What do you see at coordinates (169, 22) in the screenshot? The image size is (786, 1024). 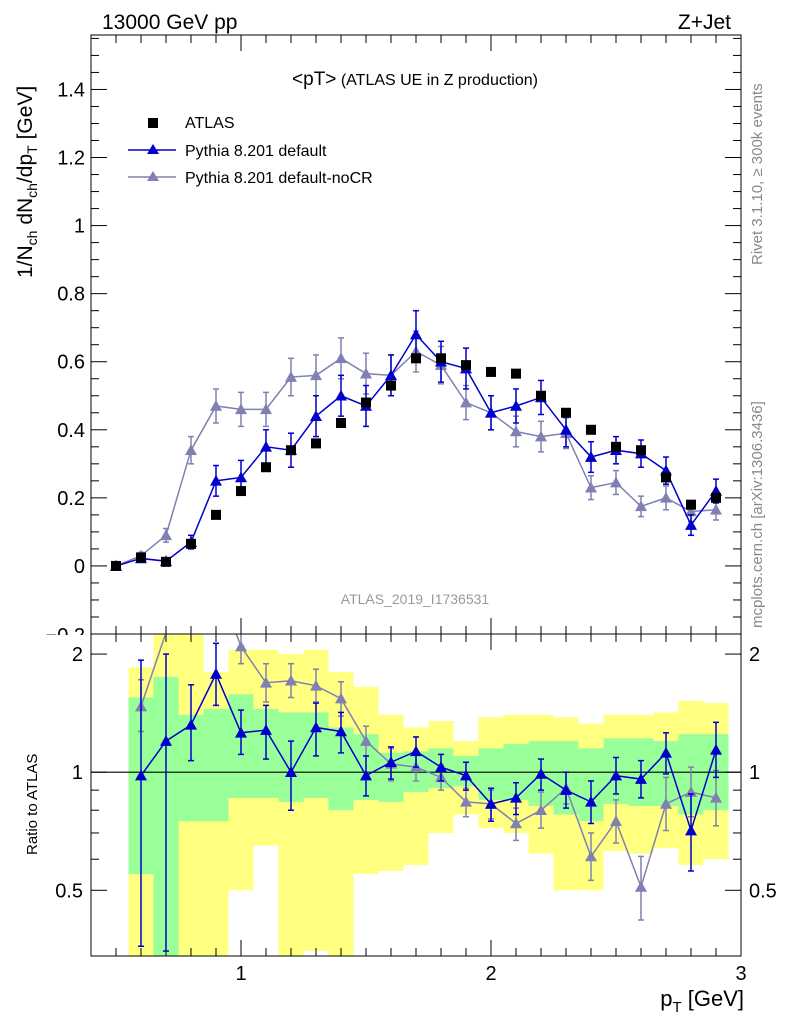 I see `header-left: 13000 GeV pp` at bounding box center [169, 22].